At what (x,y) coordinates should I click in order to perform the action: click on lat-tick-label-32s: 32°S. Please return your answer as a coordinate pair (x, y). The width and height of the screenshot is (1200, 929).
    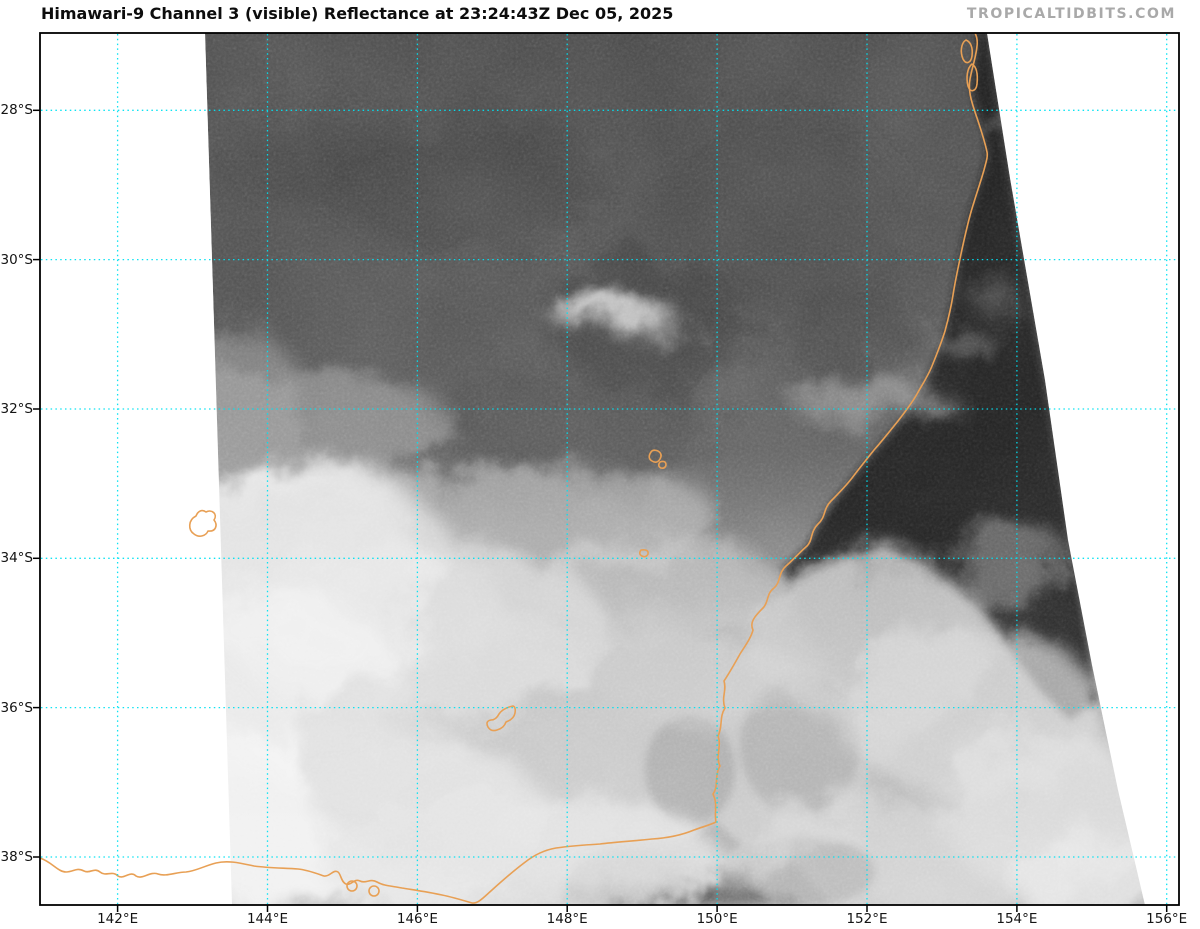
    Looking at the image, I should click on (17, 409).